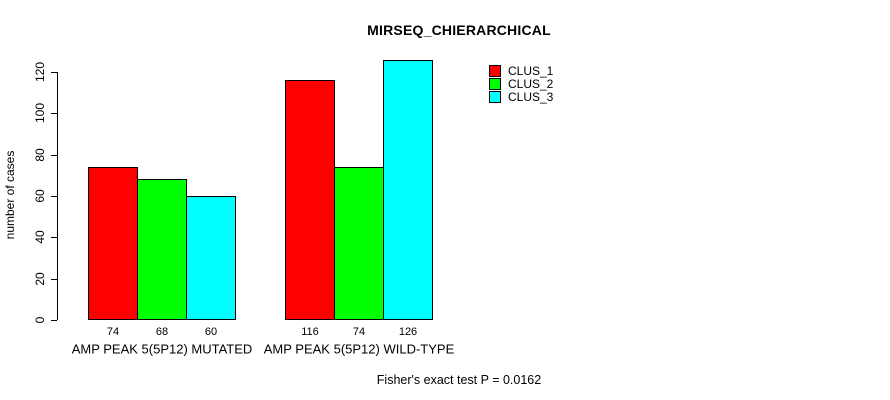  I want to click on legend-item-clus_2: CLUS_2, so click(521, 84).